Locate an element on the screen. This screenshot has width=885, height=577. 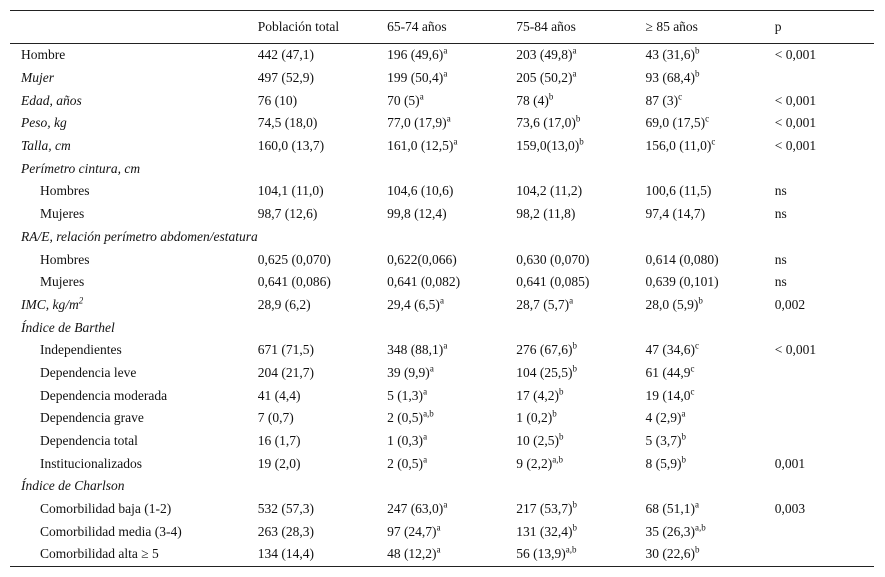
table-cell: 69,0 (17,5)c is located at coordinates (710, 123).